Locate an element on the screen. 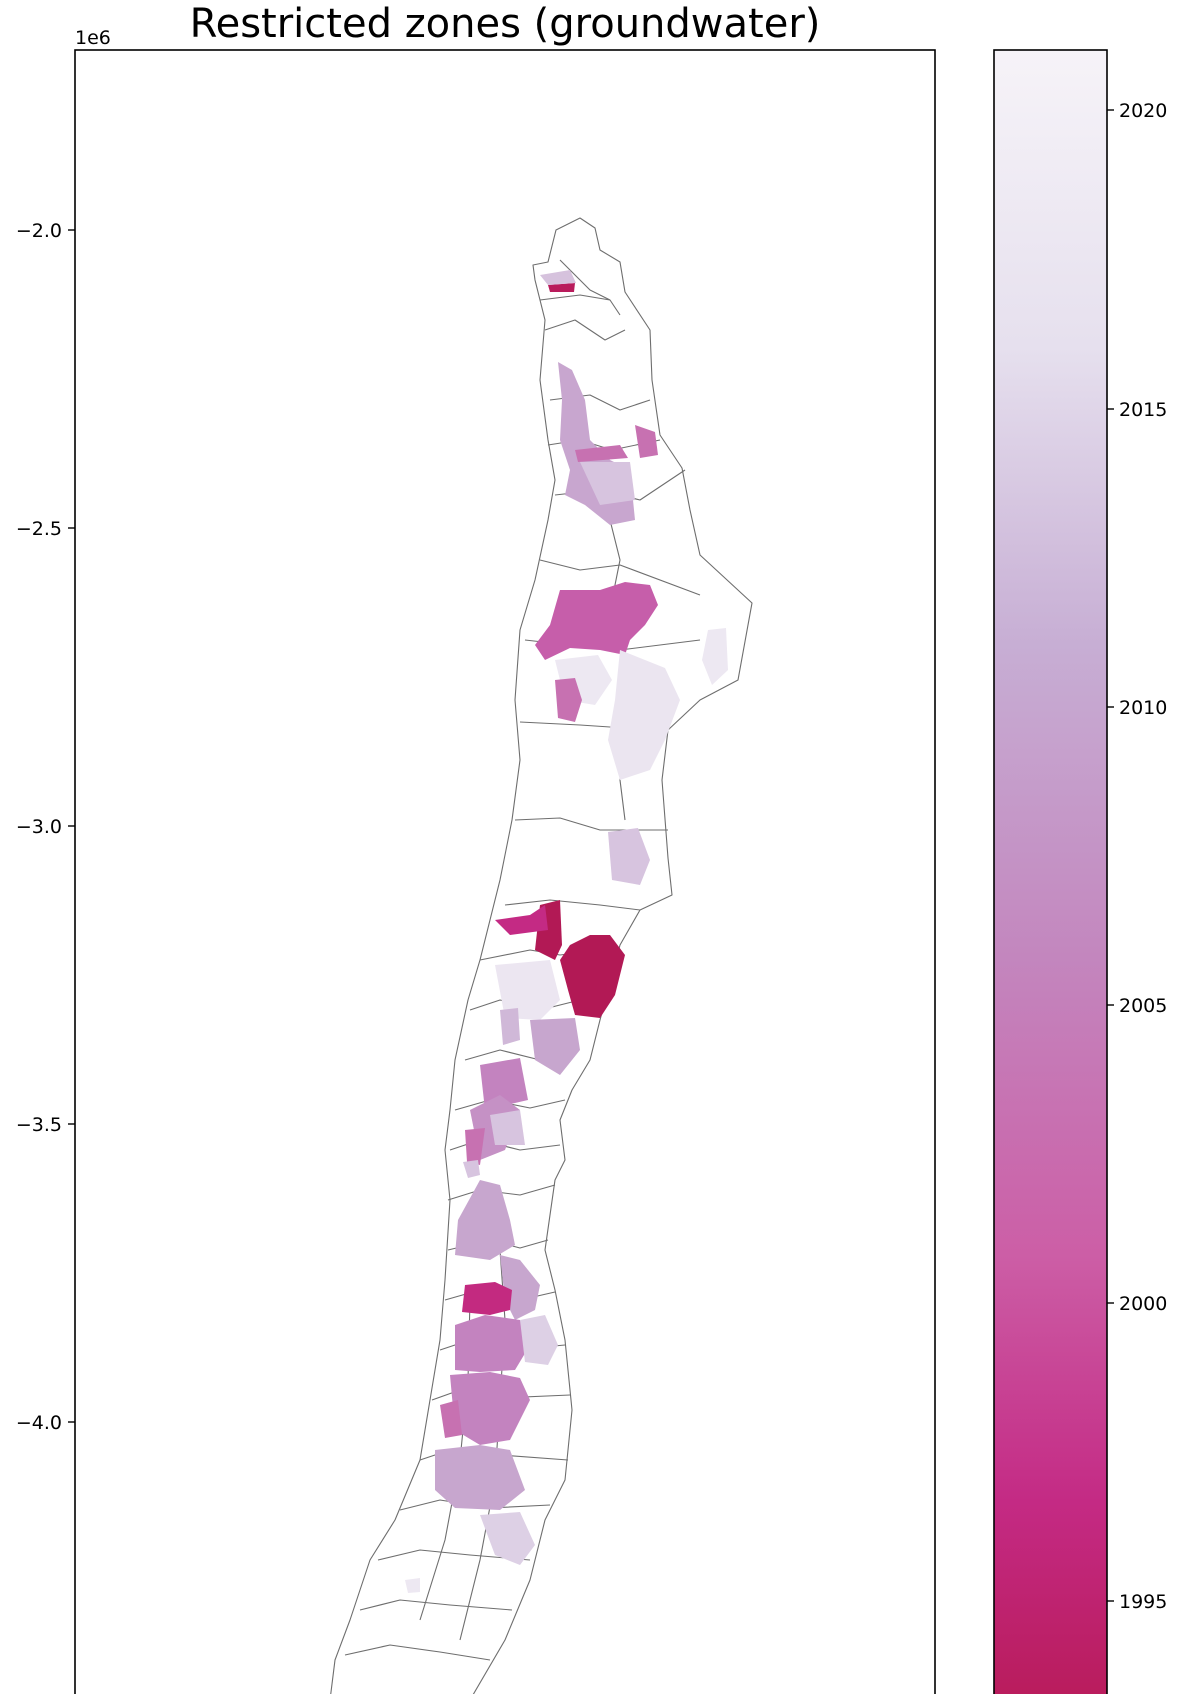  y-offset-label: 1e6 is located at coordinates (93, 38).